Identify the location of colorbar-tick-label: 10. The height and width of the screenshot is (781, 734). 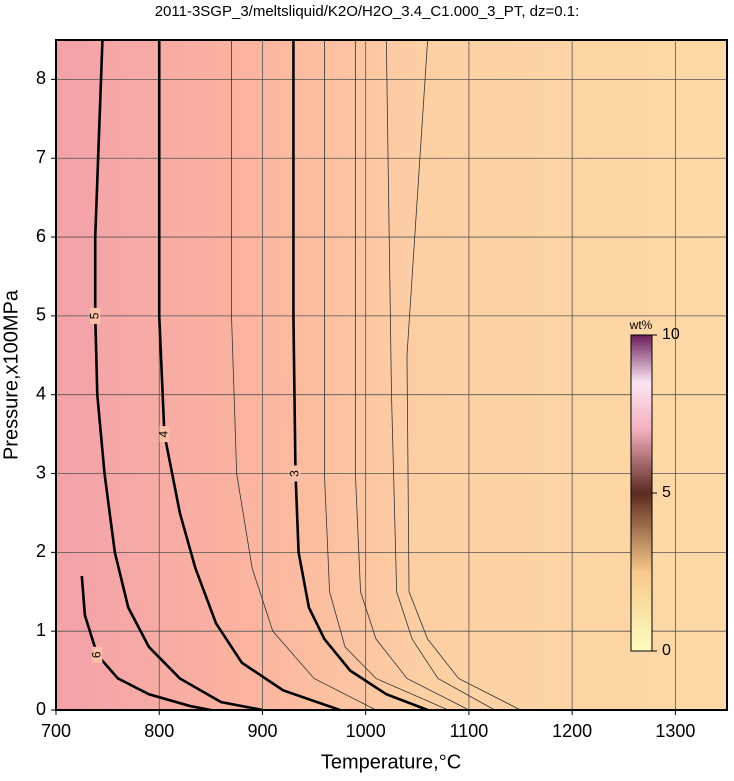
(671, 334).